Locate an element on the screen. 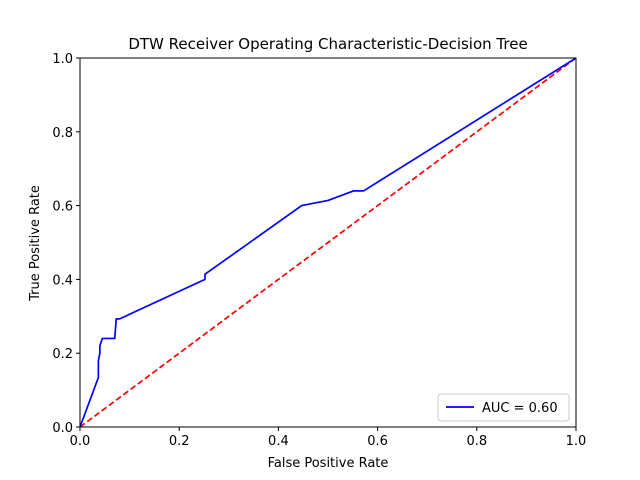 The width and height of the screenshot is (640, 480). x-tick-label: 0.8 is located at coordinates (476, 441).